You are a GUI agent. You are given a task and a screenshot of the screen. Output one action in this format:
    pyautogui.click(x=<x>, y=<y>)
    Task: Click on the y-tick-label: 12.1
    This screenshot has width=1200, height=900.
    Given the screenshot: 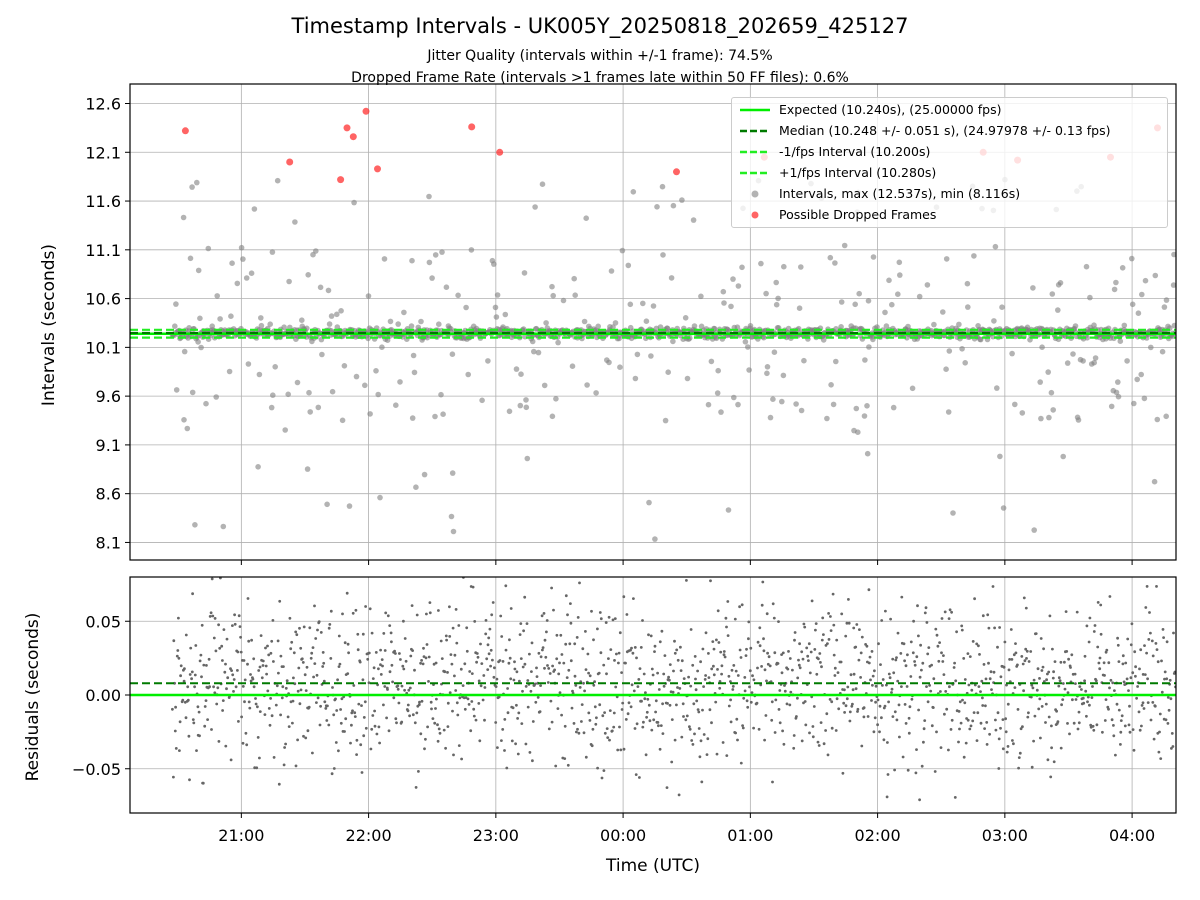 What is the action you would take?
    pyautogui.click(x=103, y=152)
    